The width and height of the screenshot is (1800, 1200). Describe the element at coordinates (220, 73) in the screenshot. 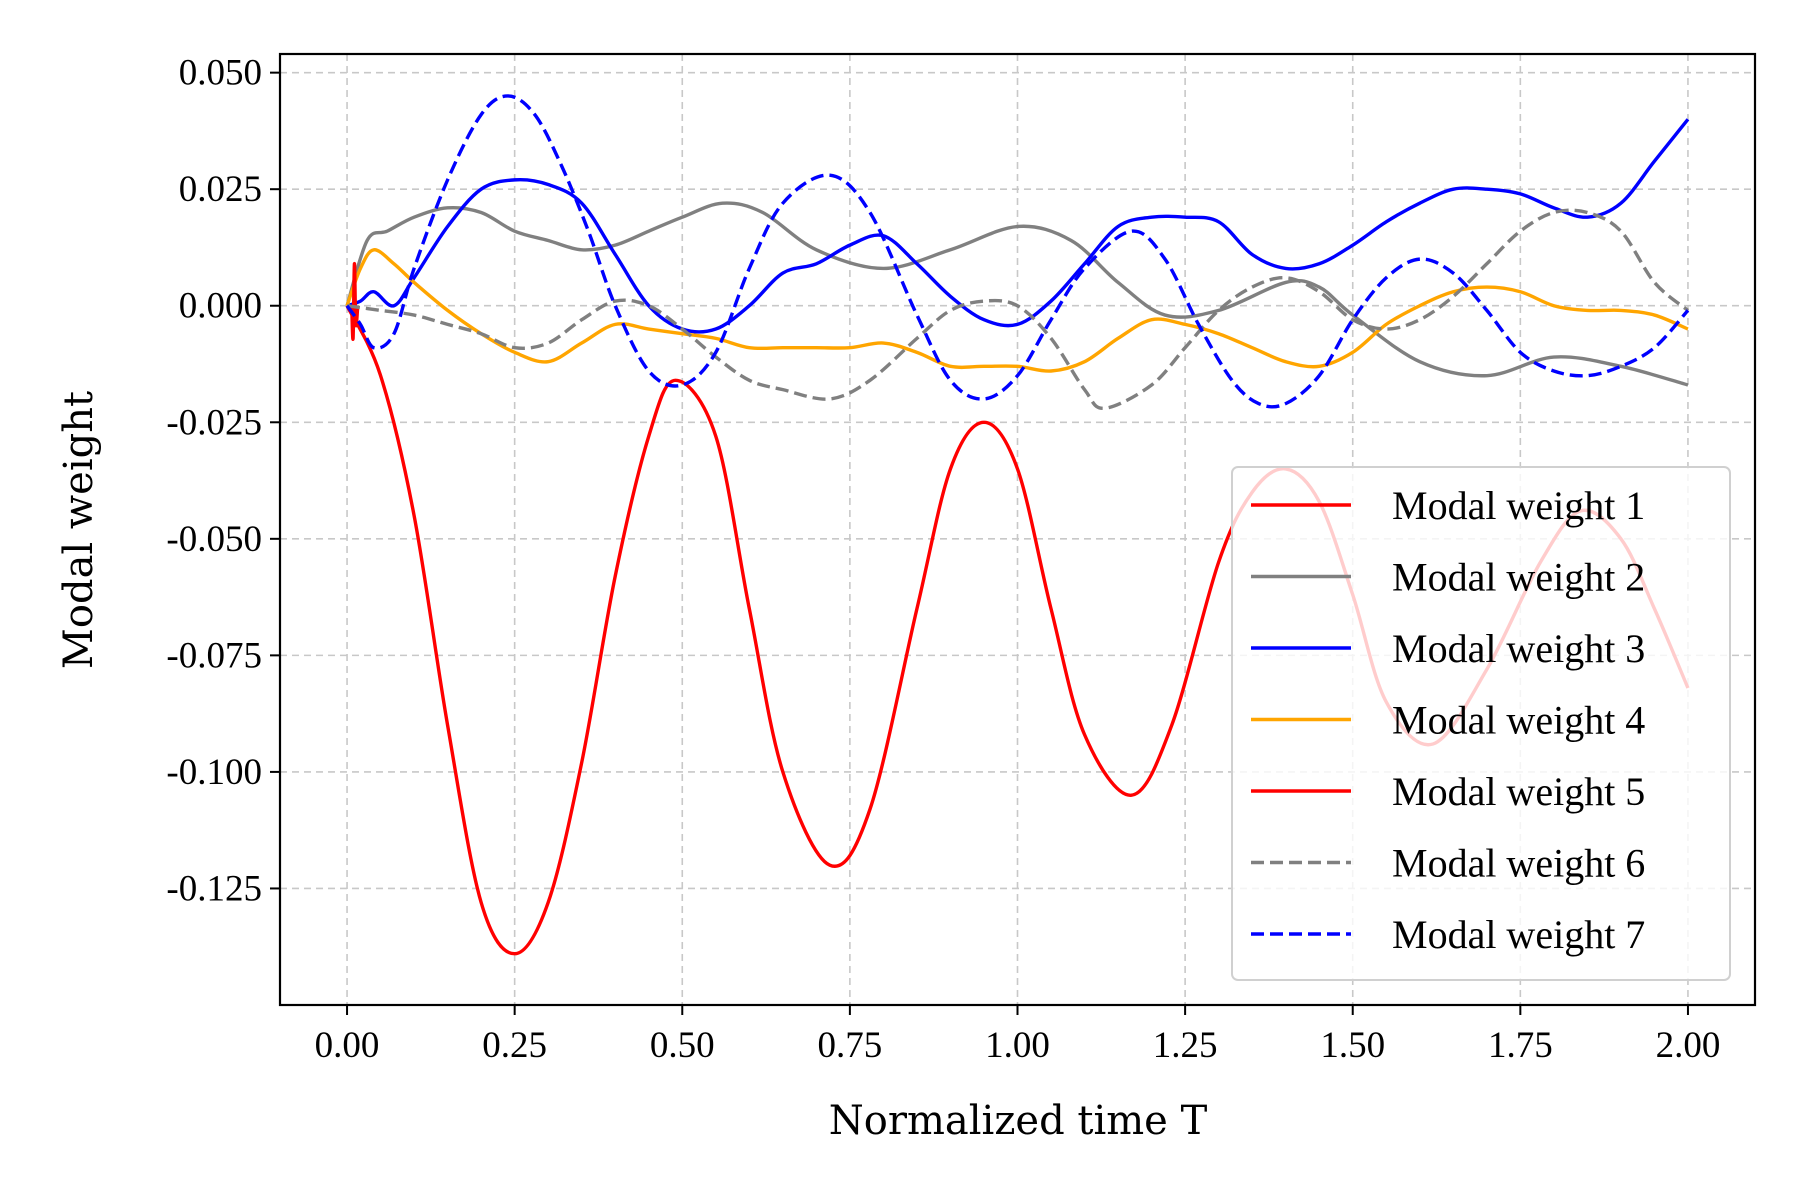

I see `y-tick-label: 0.050` at that location.